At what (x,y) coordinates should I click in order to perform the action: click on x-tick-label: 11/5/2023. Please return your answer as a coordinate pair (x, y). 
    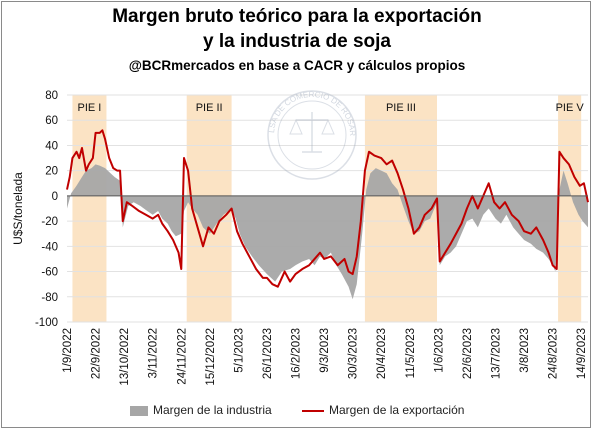
    Looking at the image, I should click on (411, 353).